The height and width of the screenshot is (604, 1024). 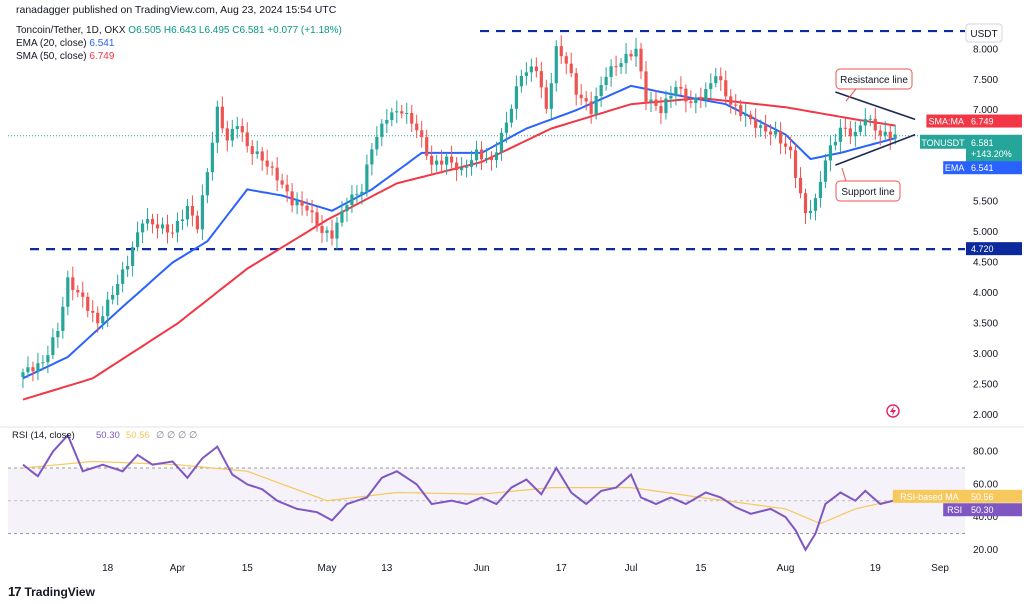 I want to click on symbol-name: Toncoin/Tether, 1D, OKX, so click(x=71, y=30).